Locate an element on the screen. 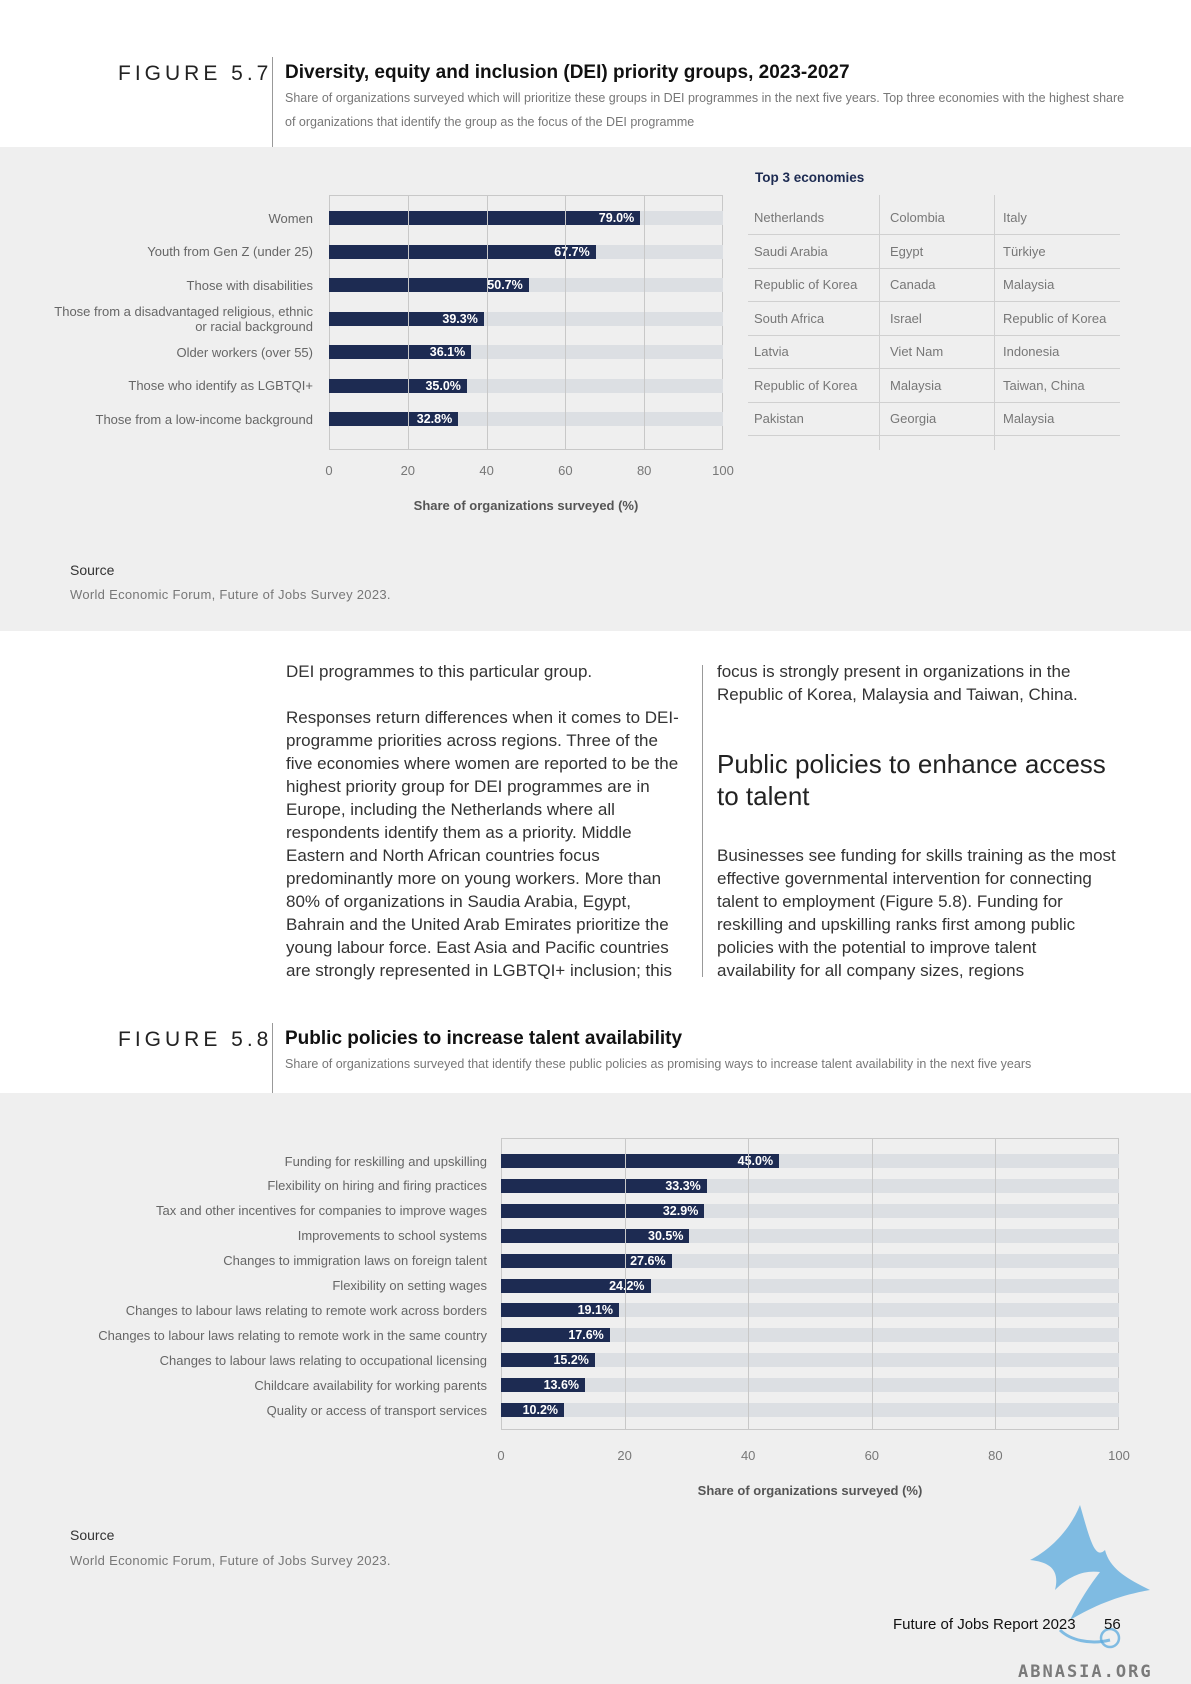 The height and width of the screenshot is (1684, 1191). data-label: 45.0% is located at coordinates (755, 1161).